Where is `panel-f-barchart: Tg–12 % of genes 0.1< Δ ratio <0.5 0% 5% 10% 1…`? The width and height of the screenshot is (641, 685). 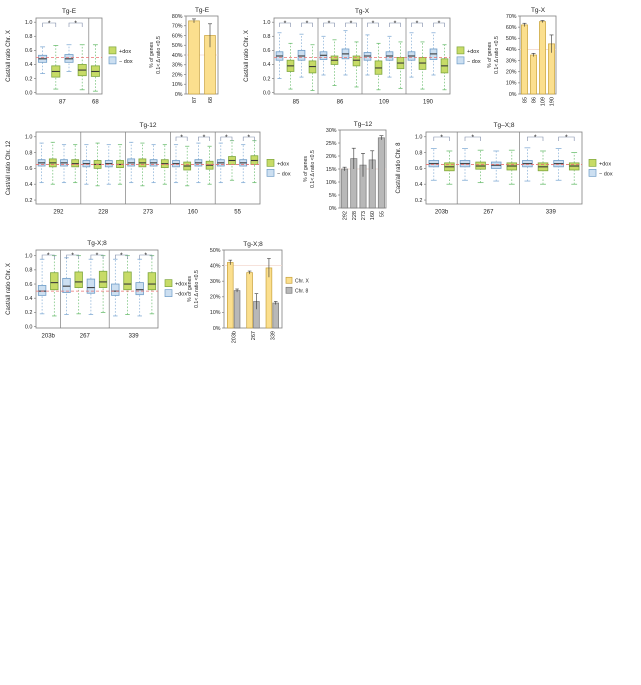
panel-f-barchart: Tg–12 % of genes 0.1< Δ ratio <0.5 0% 5% 10% 1… is located at coordinates (345, 172).